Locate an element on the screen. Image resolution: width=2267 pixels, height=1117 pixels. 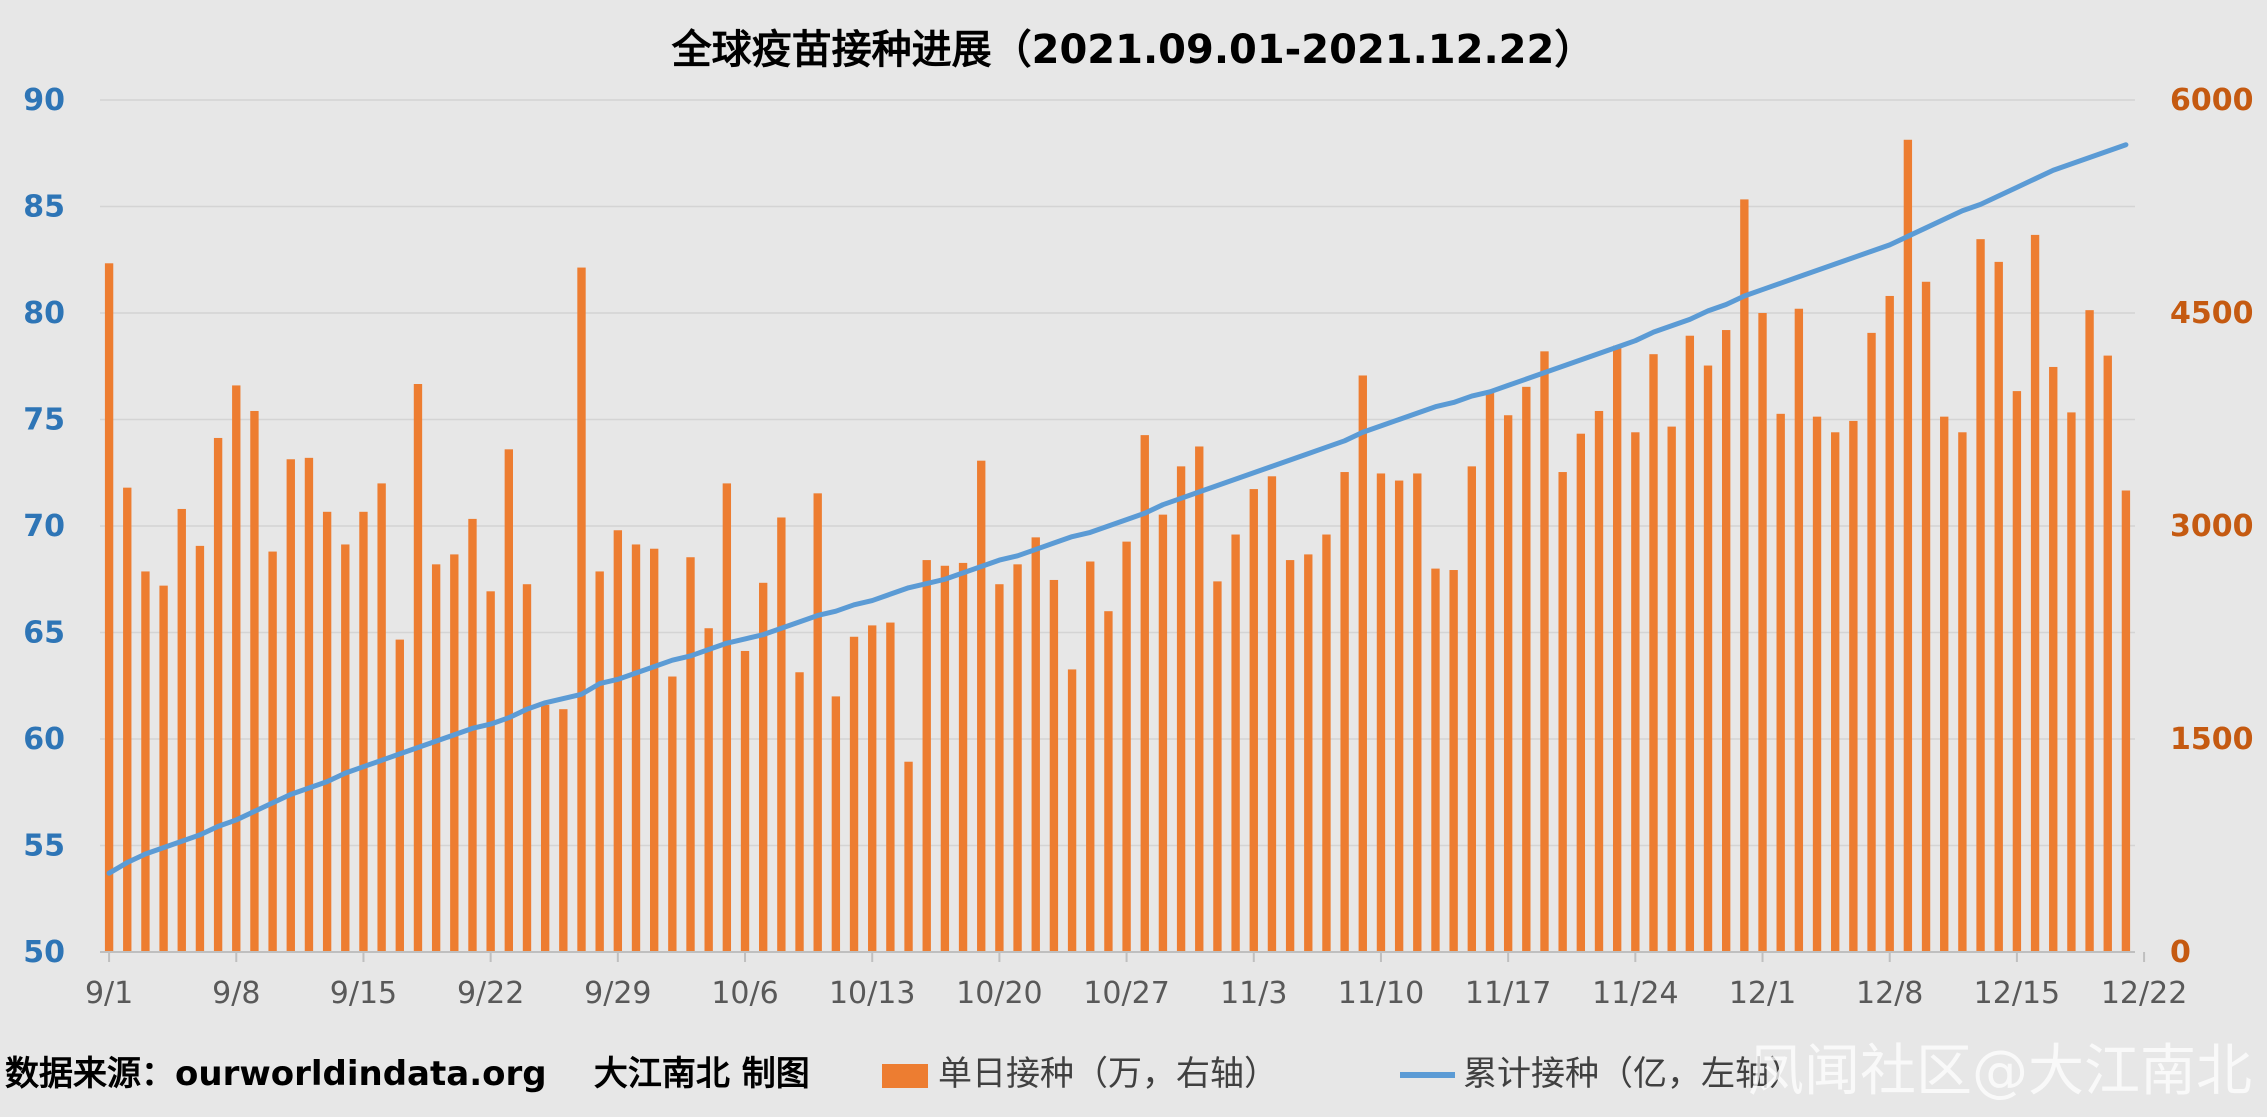
x-axis-tick-label: 12/15 is located at coordinates (2017, 993).